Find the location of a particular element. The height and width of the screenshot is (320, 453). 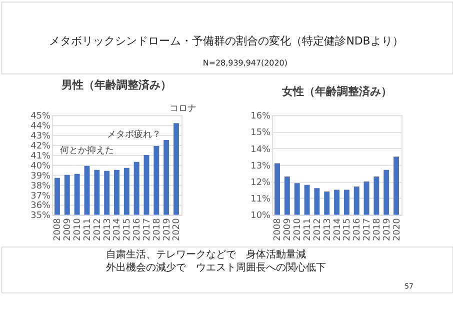

y-tick-label: 14% is located at coordinates (261, 149).